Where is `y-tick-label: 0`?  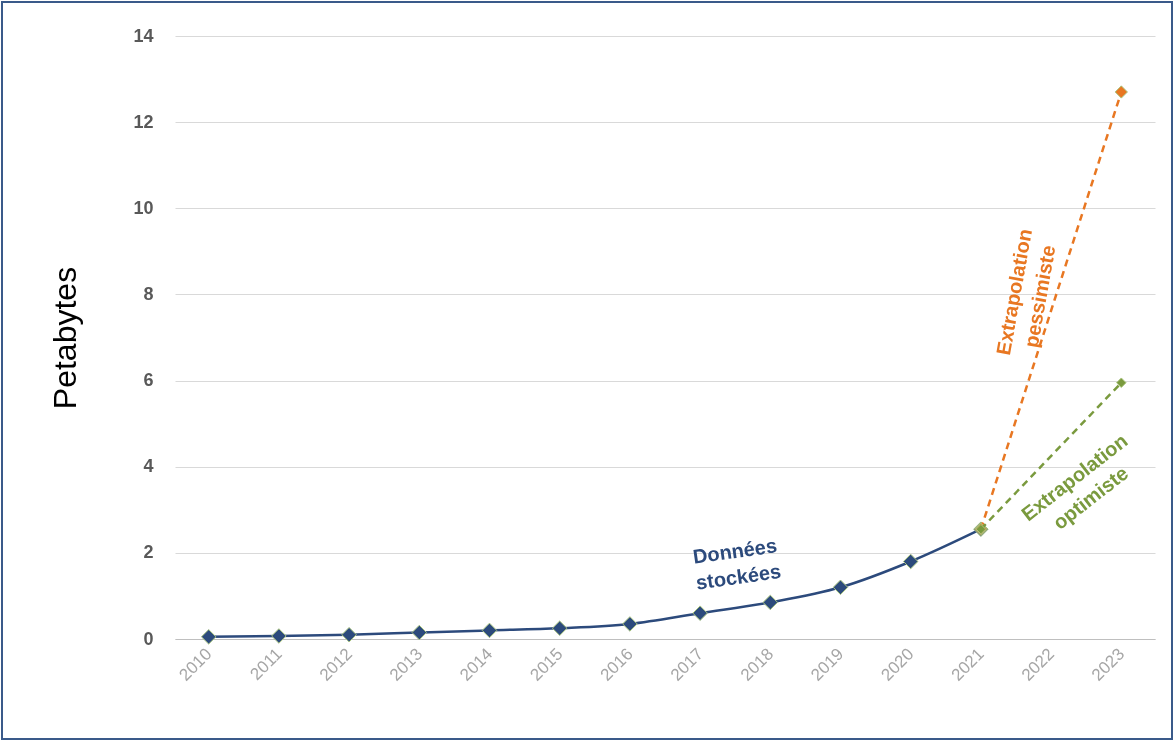
y-tick-label: 0 is located at coordinates (148, 638).